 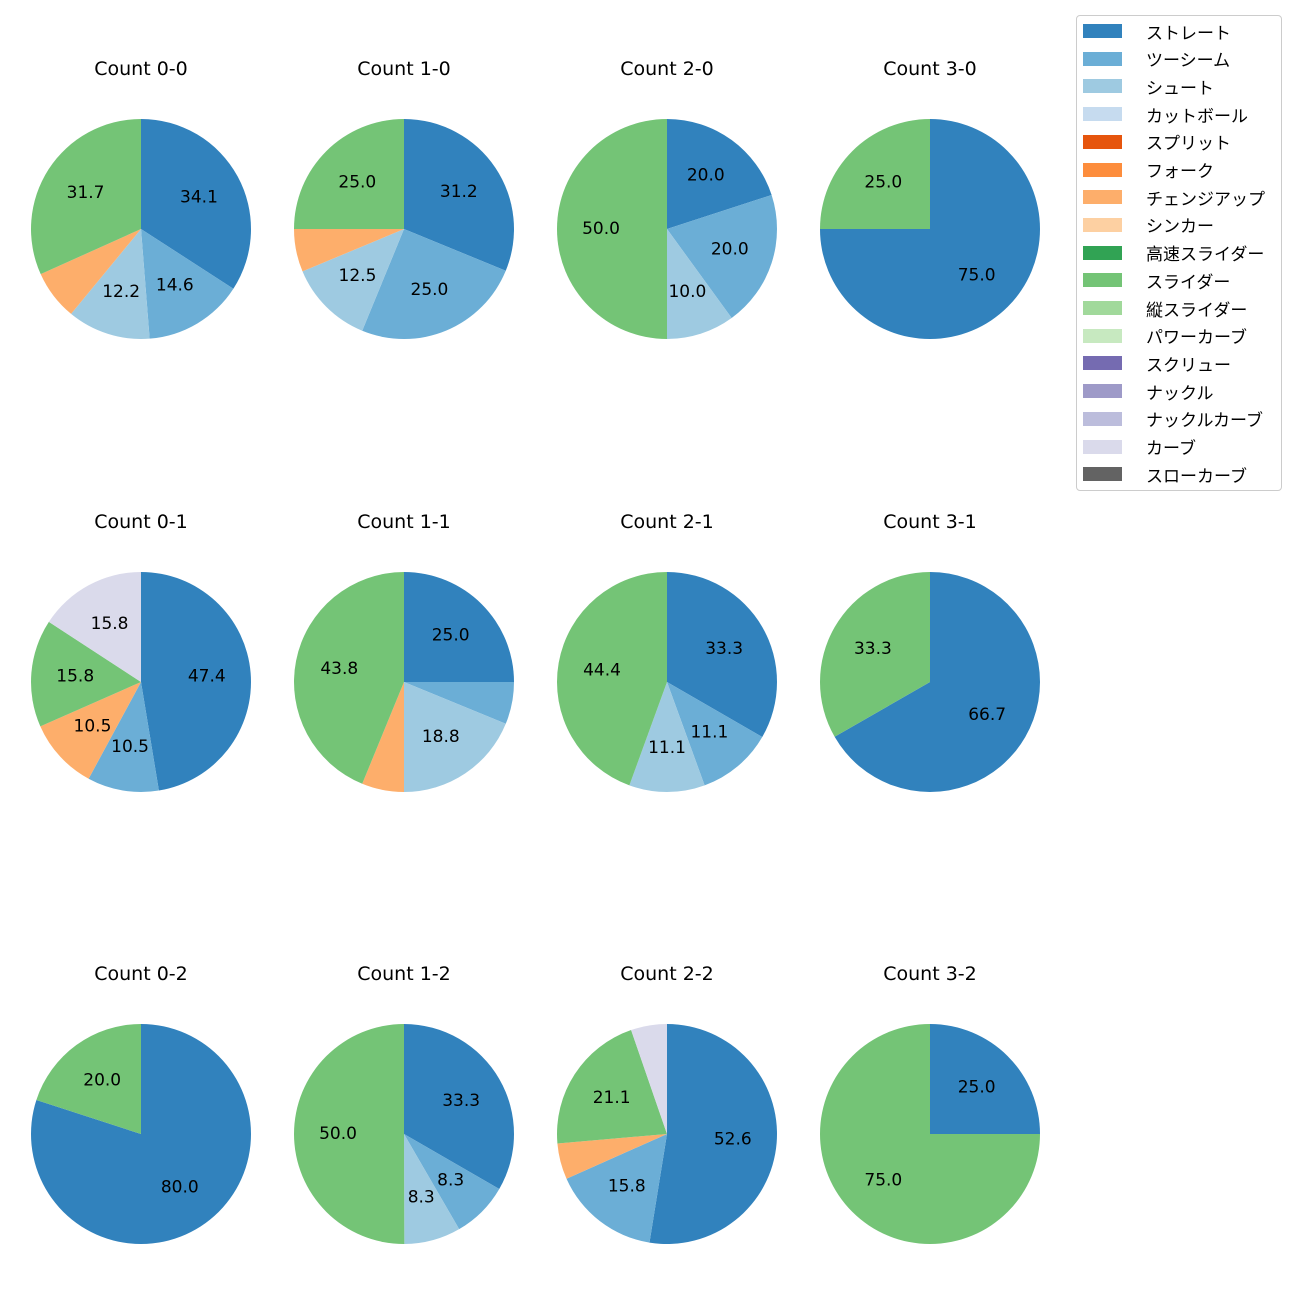 What do you see at coordinates (1188, 33) in the screenshot?
I see `legend-label: ストレート` at bounding box center [1188, 33].